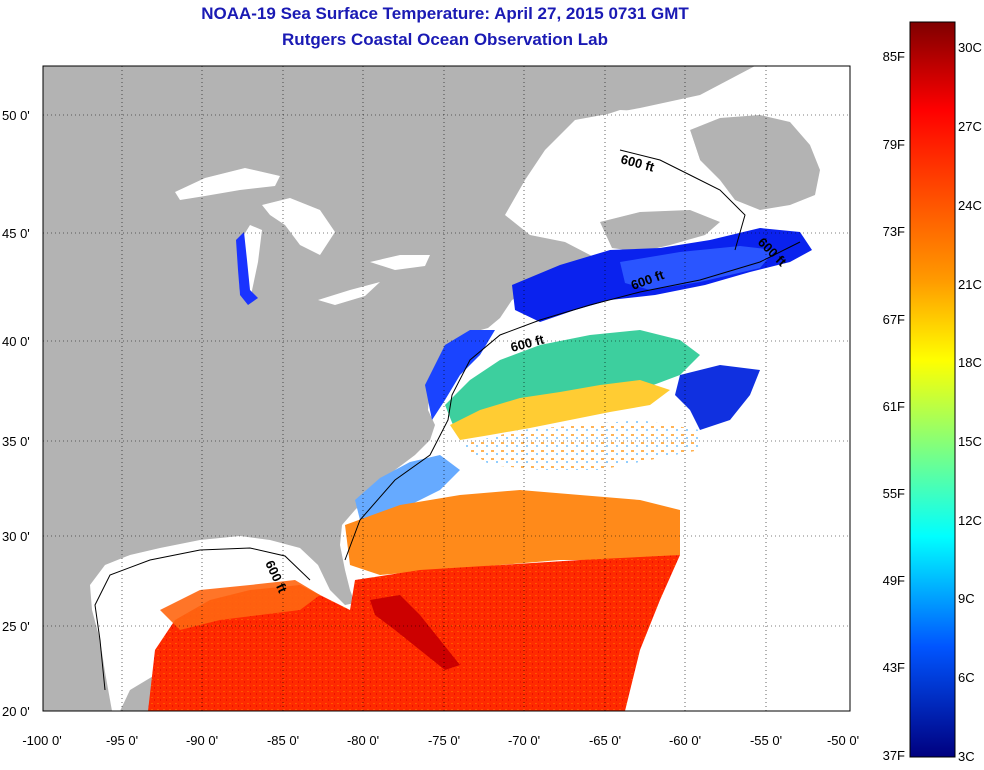 The width and height of the screenshot is (984, 770). What do you see at coordinates (16, 233) in the screenshot?
I see `lat-tick-label: 45 0'` at bounding box center [16, 233].